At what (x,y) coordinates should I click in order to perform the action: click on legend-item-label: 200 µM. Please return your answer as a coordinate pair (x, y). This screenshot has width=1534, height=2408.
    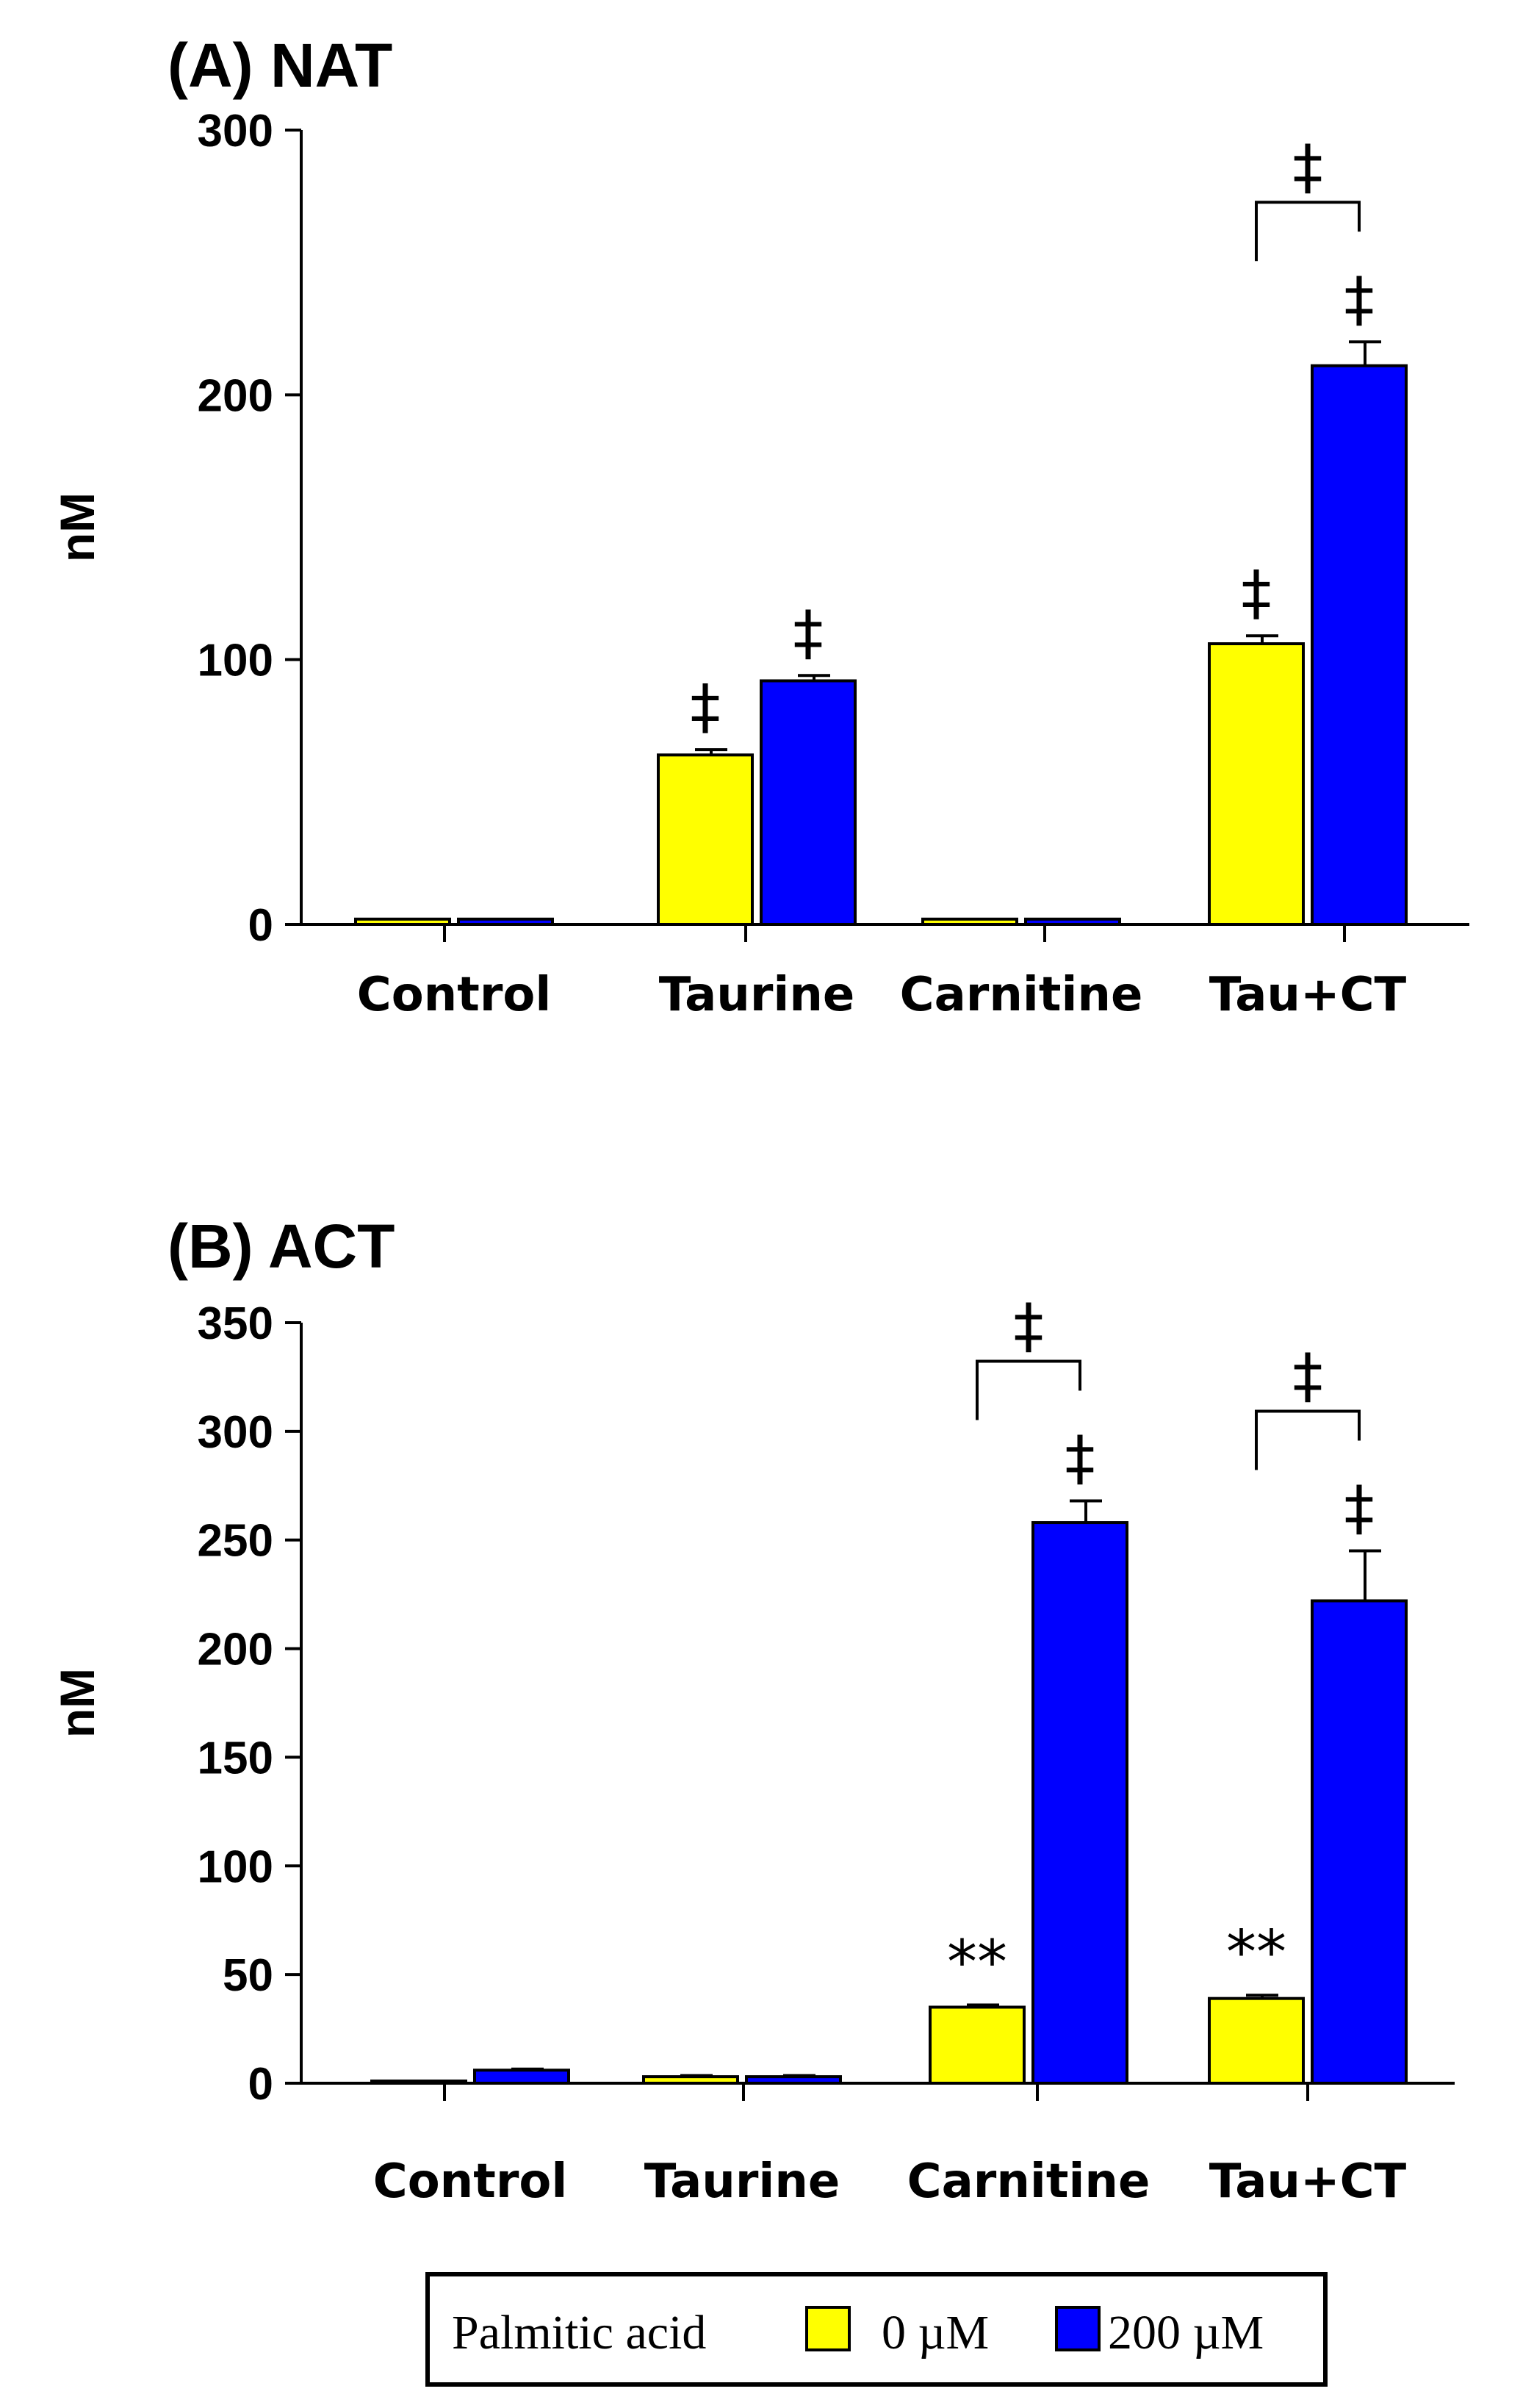
    Looking at the image, I should click on (1186, 2333).